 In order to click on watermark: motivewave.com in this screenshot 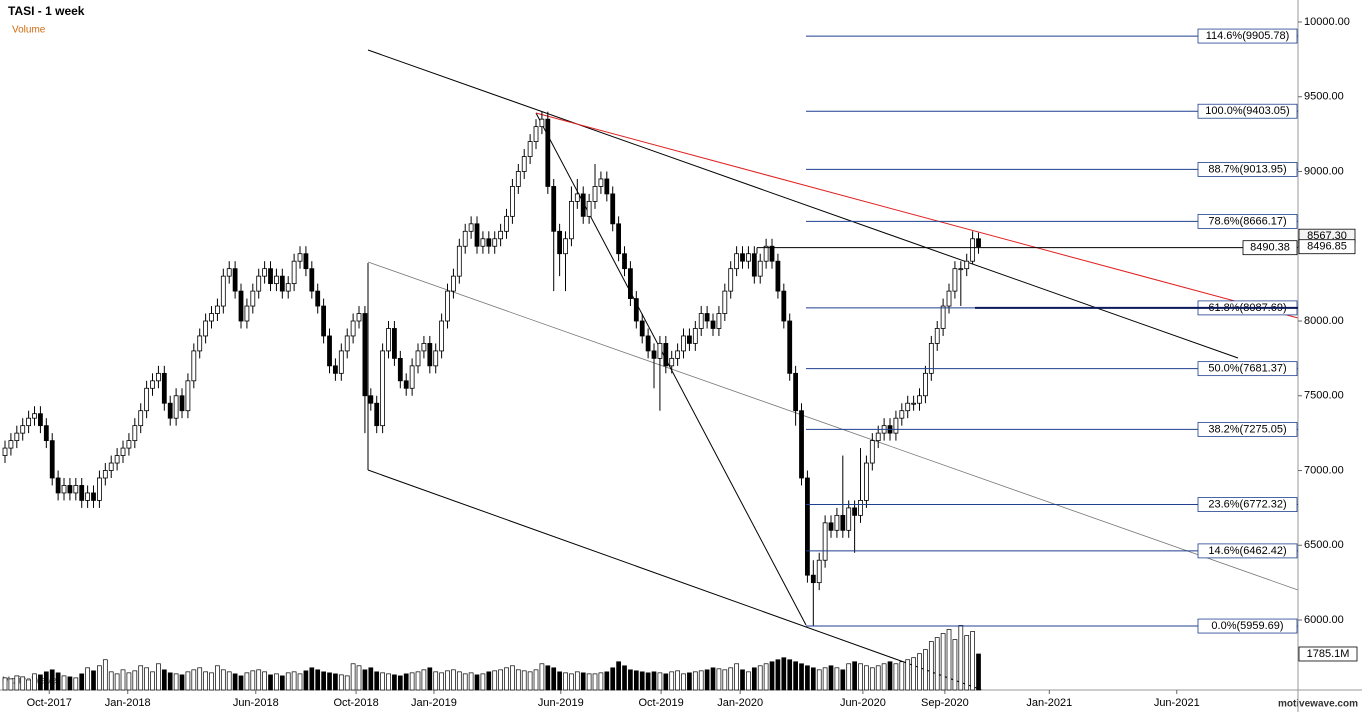, I will do `click(1318, 704)`.